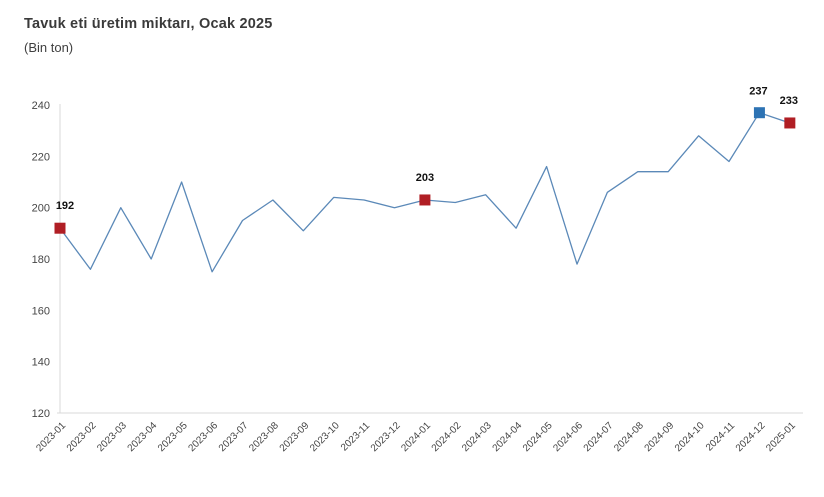  Describe the element at coordinates (234, 437) in the screenshot. I see `x-tick-label: 2023-07` at that location.